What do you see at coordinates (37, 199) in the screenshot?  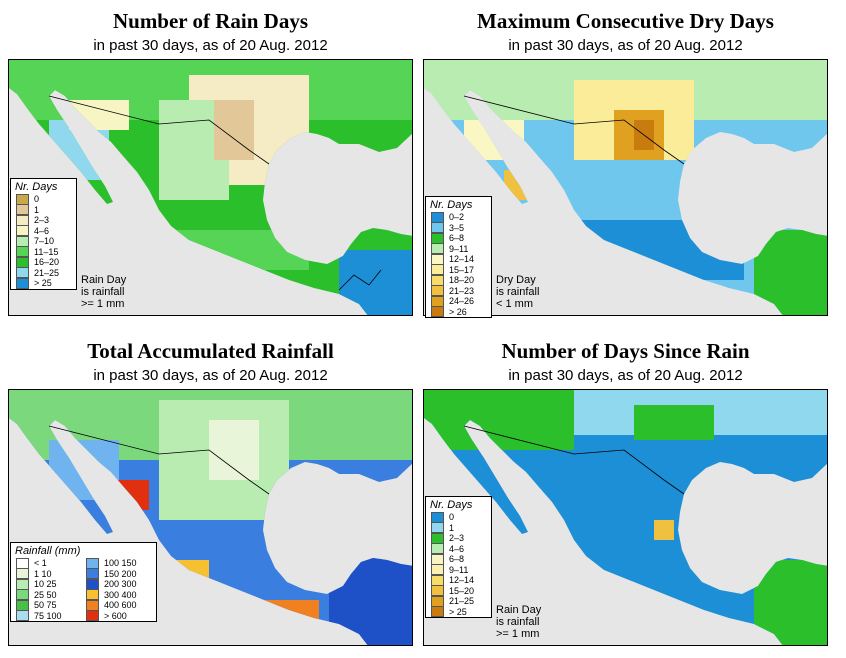 I see `legend-label: 0` at bounding box center [37, 199].